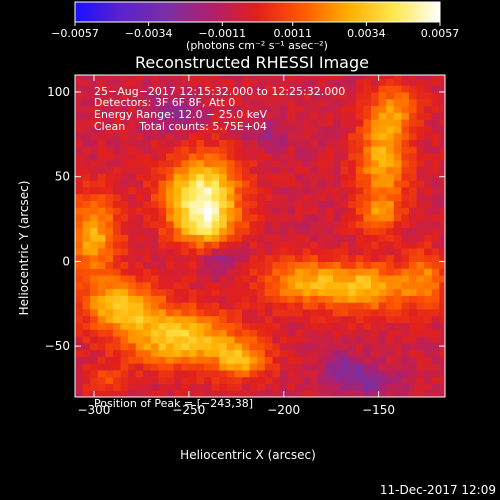 The height and width of the screenshot is (500, 500). What do you see at coordinates (378, 410) in the screenshot?
I see `x-tick-label: −150` at bounding box center [378, 410].